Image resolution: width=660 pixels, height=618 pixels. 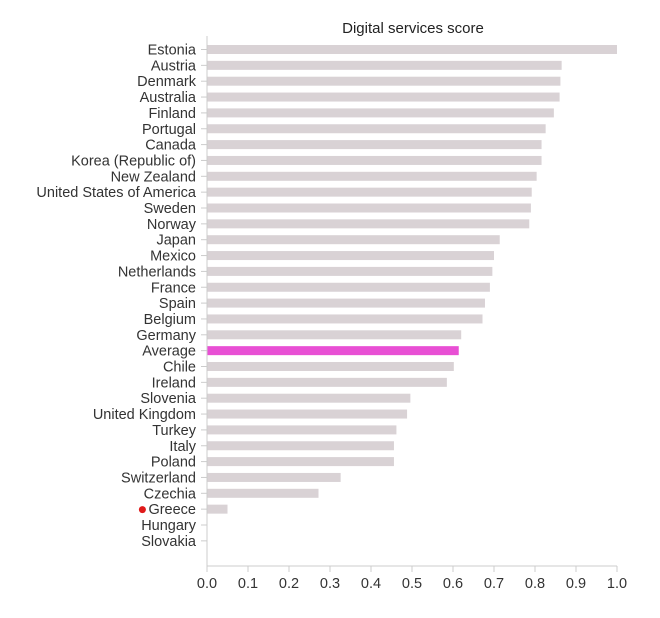 I want to click on category-label: Czechia, so click(x=170, y=494).